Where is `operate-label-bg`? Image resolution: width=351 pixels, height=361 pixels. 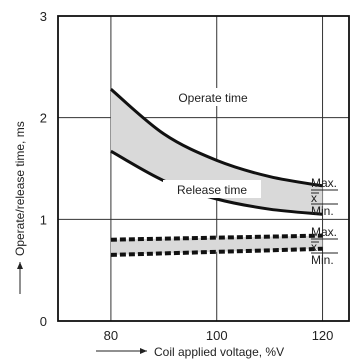
operate-label-bg is located at coordinates (213, 97).